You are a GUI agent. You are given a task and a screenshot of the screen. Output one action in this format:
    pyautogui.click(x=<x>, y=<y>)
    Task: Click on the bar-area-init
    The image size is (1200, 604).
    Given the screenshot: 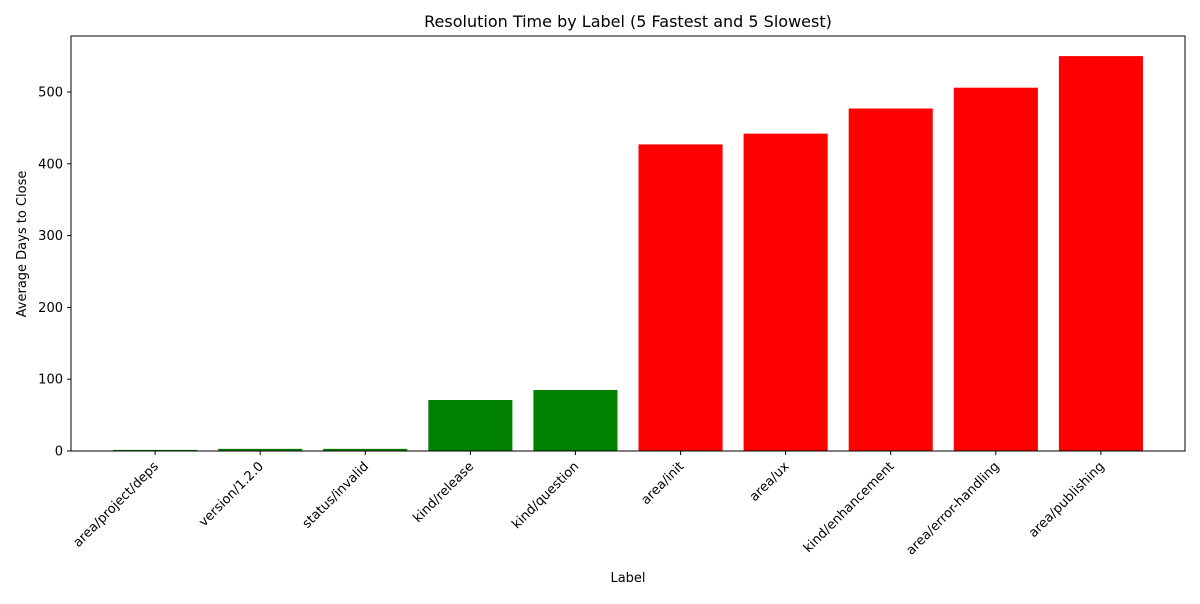 What is the action you would take?
    pyautogui.click(x=680, y=298)
    